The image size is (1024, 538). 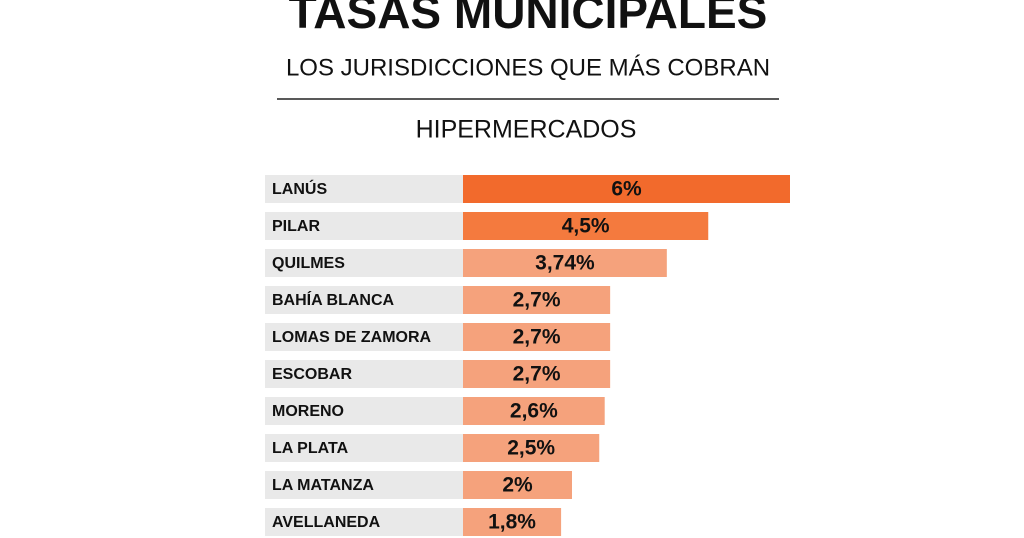 I want to click on category-label: LA PLATA, so click(x=310, y=448).